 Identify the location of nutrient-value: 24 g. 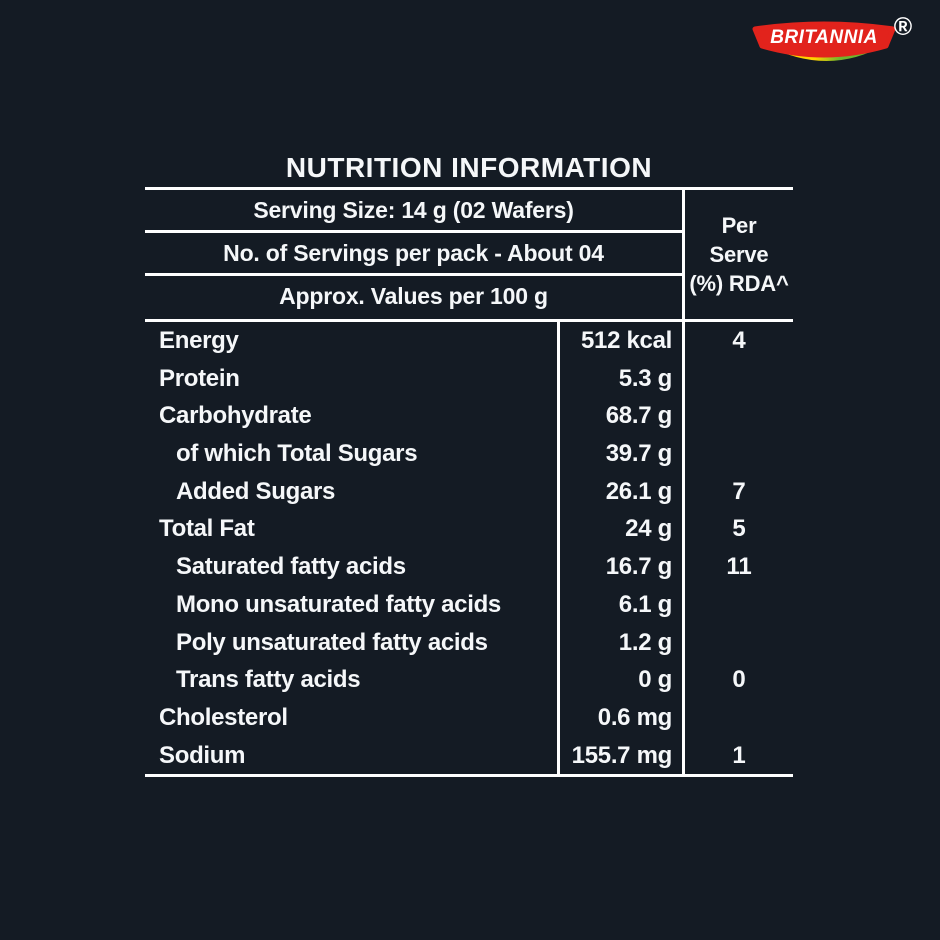
(619, 529).